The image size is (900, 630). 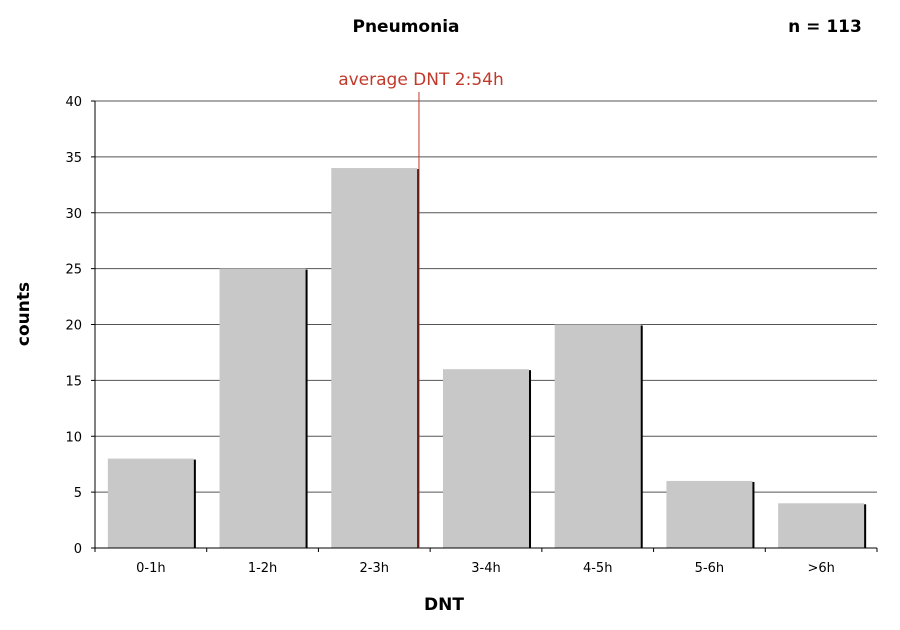 What do you see at coordinates (820, 568) in the screenshot?
I see `x-tick-label: >6h` at bounding box center [820, 568].